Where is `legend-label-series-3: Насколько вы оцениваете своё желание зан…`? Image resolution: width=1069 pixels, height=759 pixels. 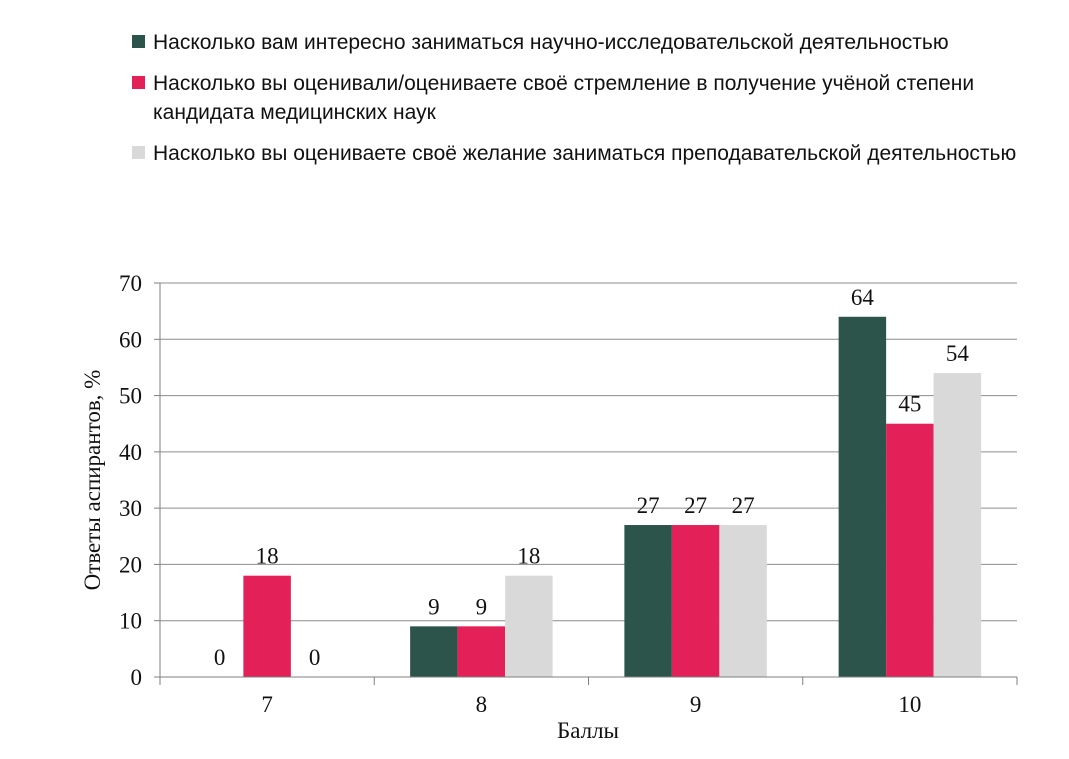 legend-label-series-3: Насколько вы оцениваете своё желание зан… is located at coordinates (585, 153).